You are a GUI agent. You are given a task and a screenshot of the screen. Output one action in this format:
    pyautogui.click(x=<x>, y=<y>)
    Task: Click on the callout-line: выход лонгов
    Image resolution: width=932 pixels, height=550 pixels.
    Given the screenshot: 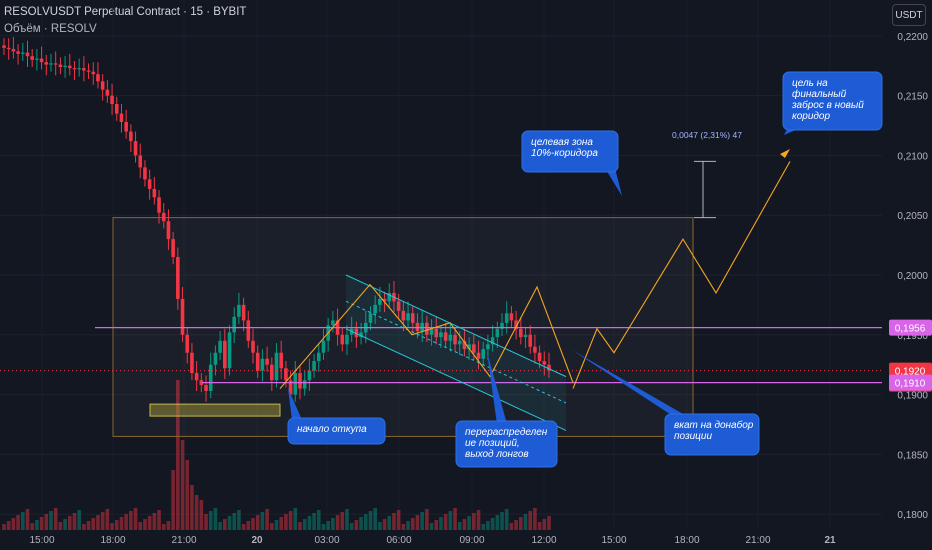 What is the action you would take?
    pyautogui.click(x=497, y=454)
    